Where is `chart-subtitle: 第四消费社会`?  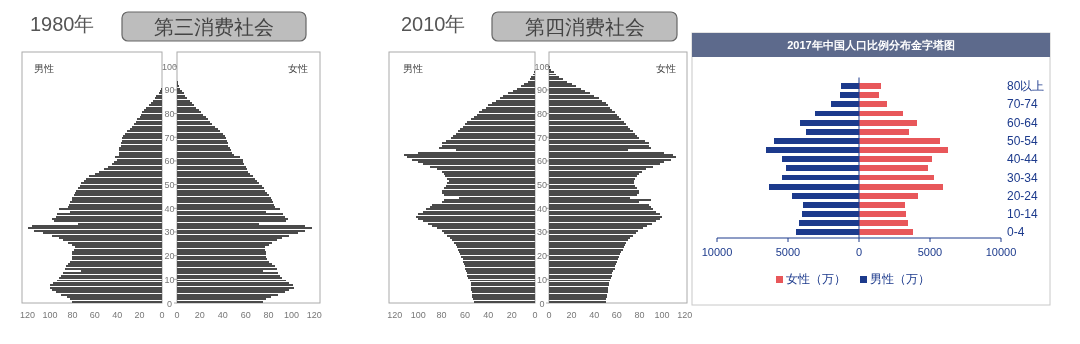
chart-subtitle: 第四消费社会 is located at coordinates (584, 27).